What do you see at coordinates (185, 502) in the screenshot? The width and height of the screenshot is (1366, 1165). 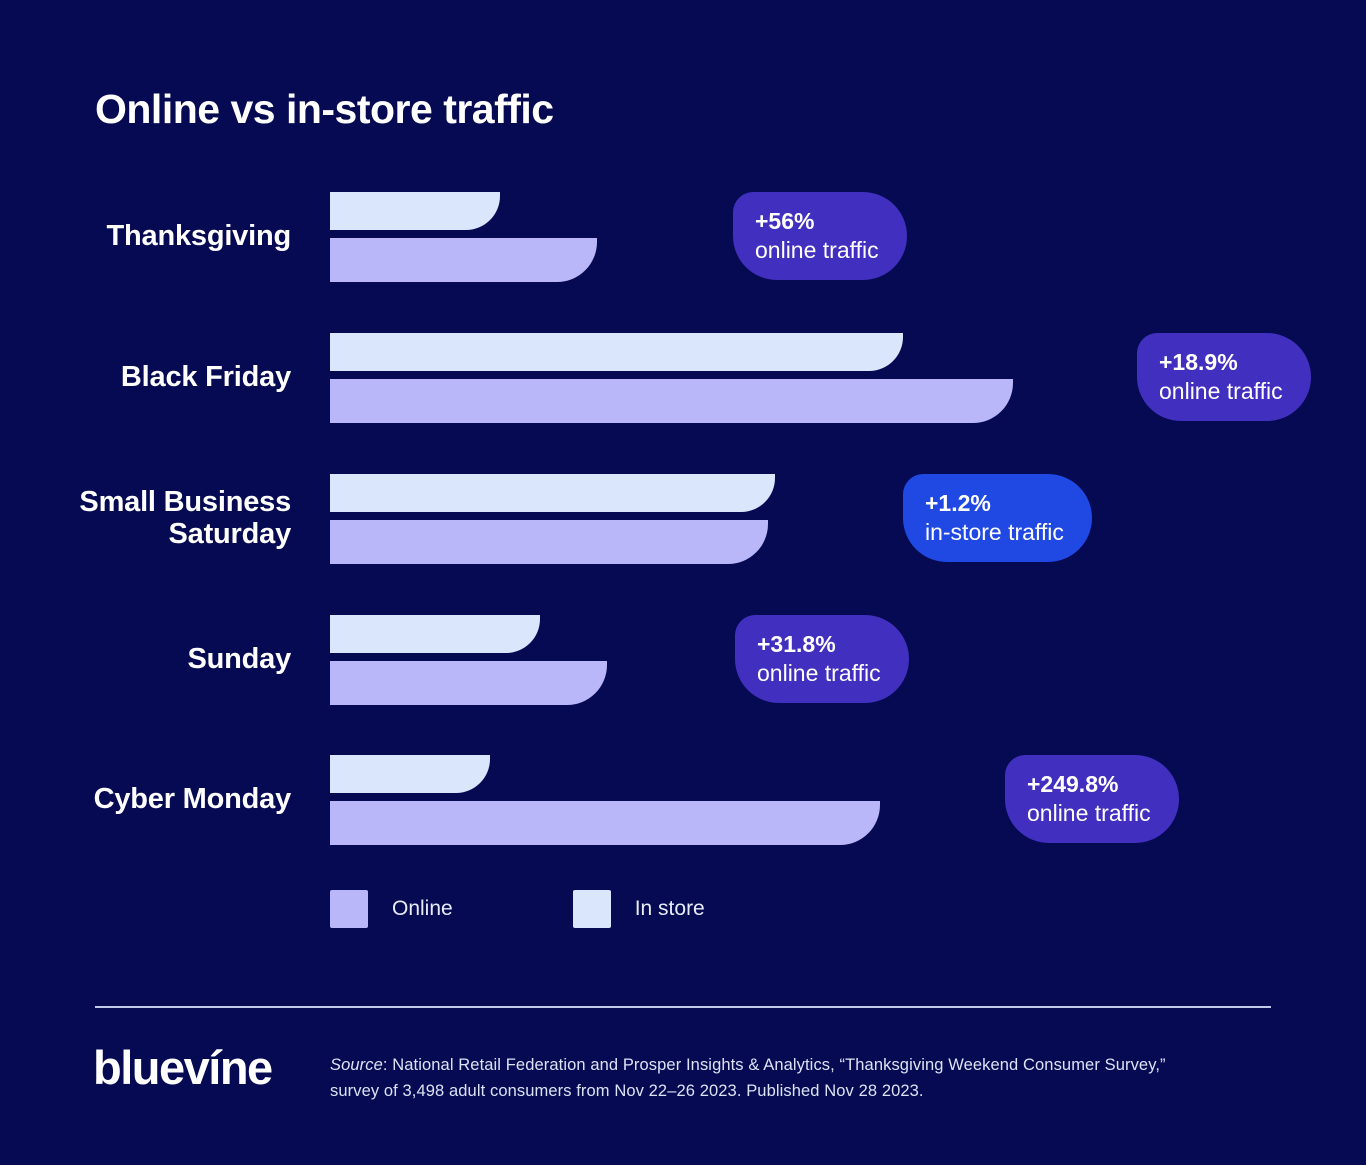 I see `category-label-line1: Small Business` at bounding box center [185, 502].